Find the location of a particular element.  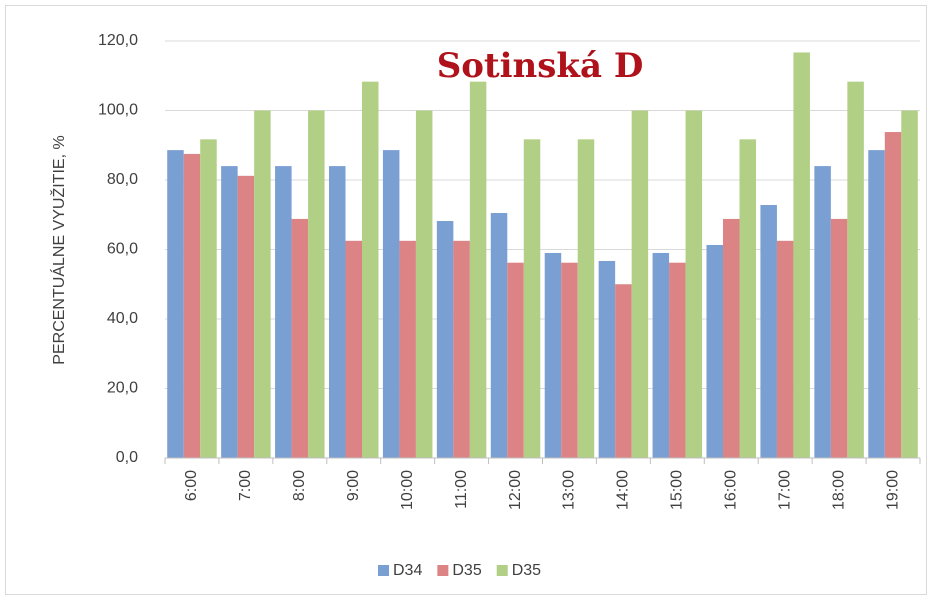

x-tick-label: 16:00 is located at coordinates (730, 490).